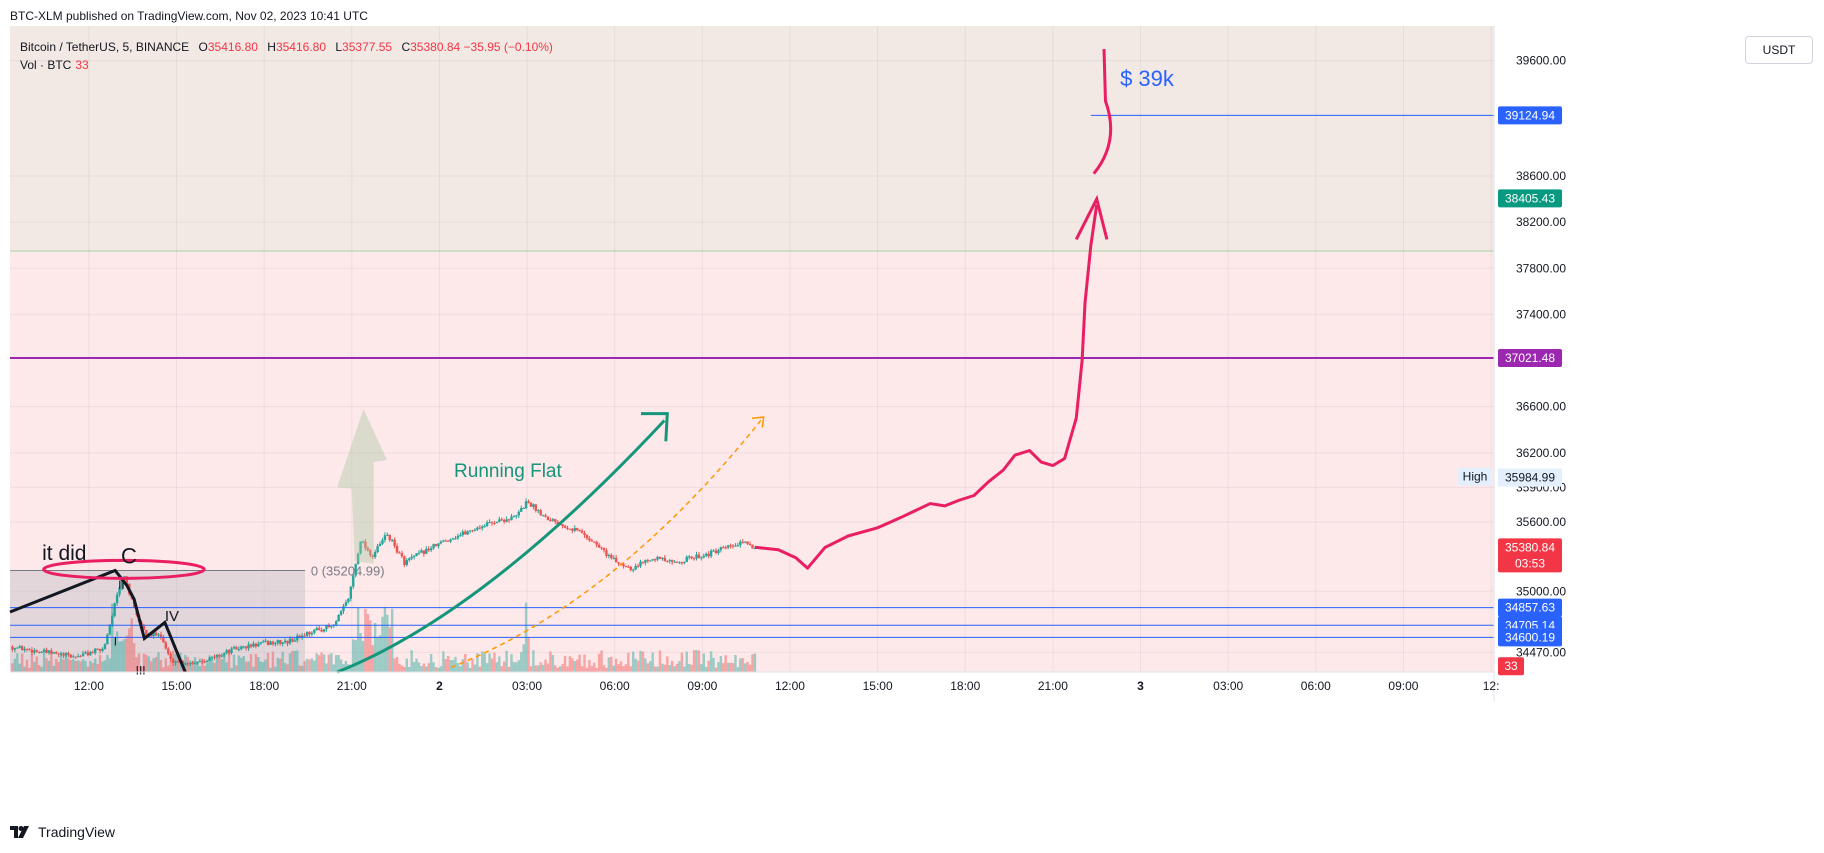 The image size is (1824, 853). Describe the element at coordinates (606, 544) in the screenshot. I see `dashed-projection` at that location.